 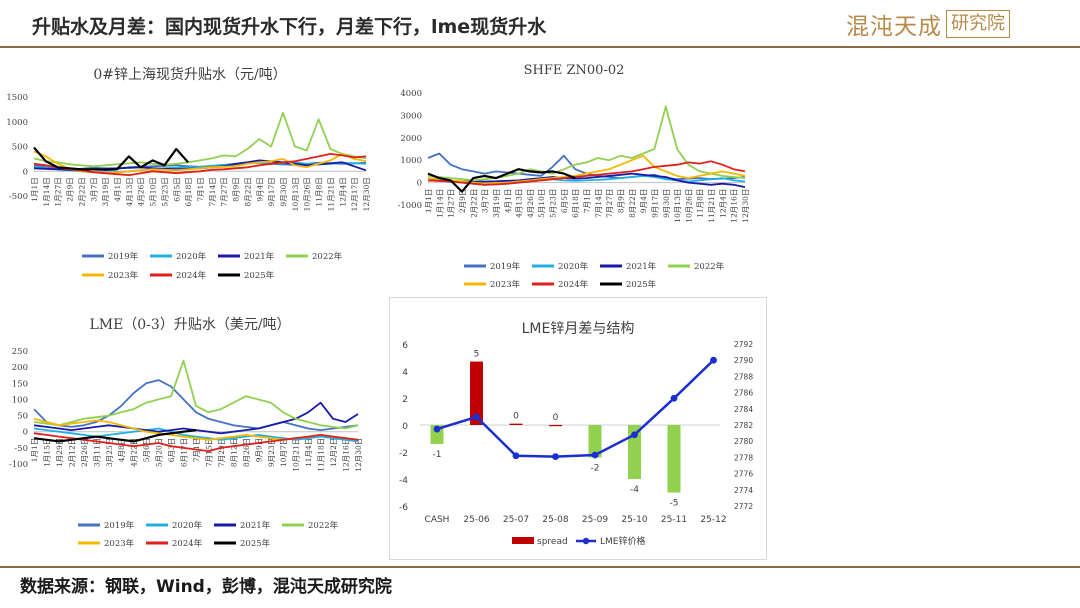 What do you see at coordinates (134, 452) in the screenshot?
I see `x-tick: 4月22日` at bounding box center [134, 452].